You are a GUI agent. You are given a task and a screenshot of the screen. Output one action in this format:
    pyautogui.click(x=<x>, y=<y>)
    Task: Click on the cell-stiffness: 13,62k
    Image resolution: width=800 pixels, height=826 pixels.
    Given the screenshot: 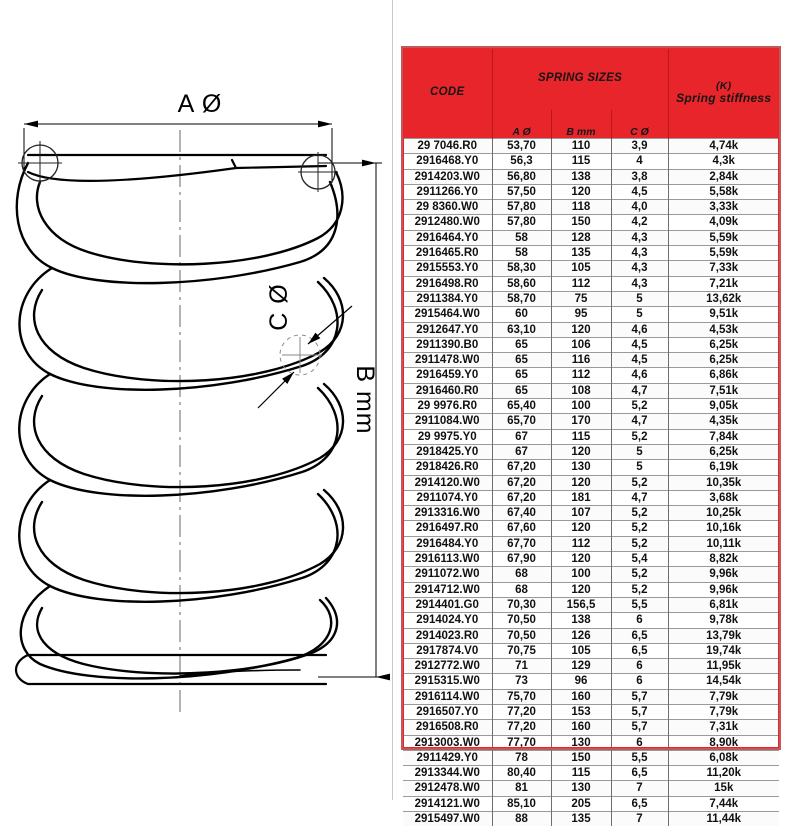 What is the action you would take?
    pyautogui.click(x=723, y=298)
    